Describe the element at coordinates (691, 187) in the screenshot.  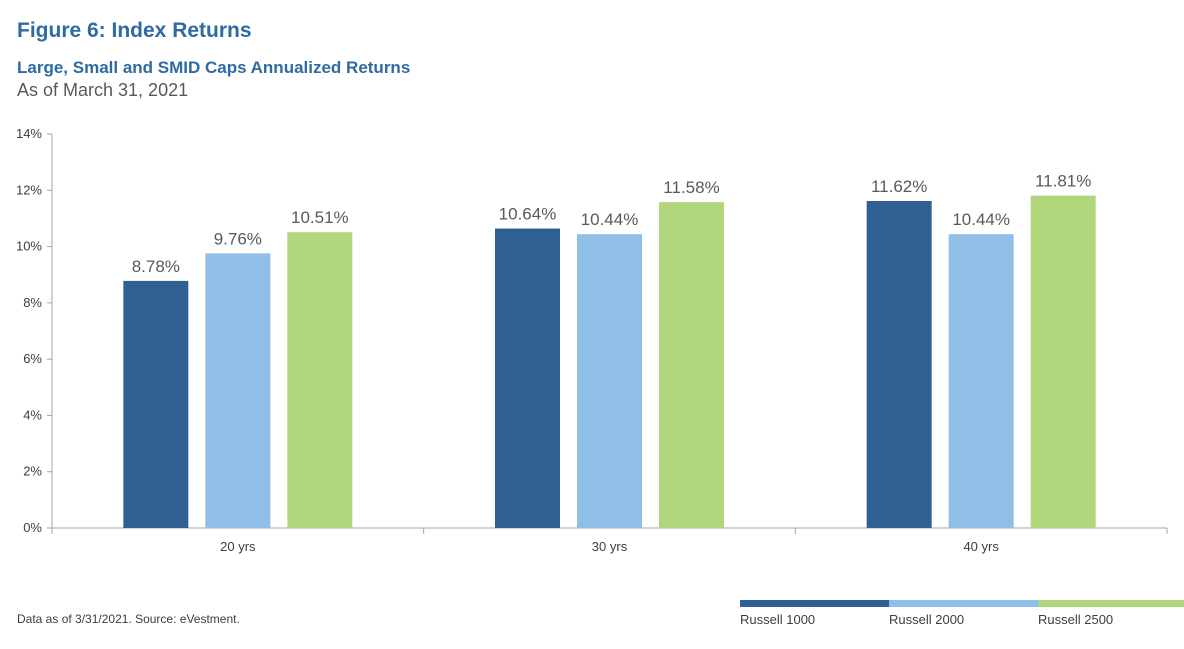
I see `data-label: 11.58%` at that location.